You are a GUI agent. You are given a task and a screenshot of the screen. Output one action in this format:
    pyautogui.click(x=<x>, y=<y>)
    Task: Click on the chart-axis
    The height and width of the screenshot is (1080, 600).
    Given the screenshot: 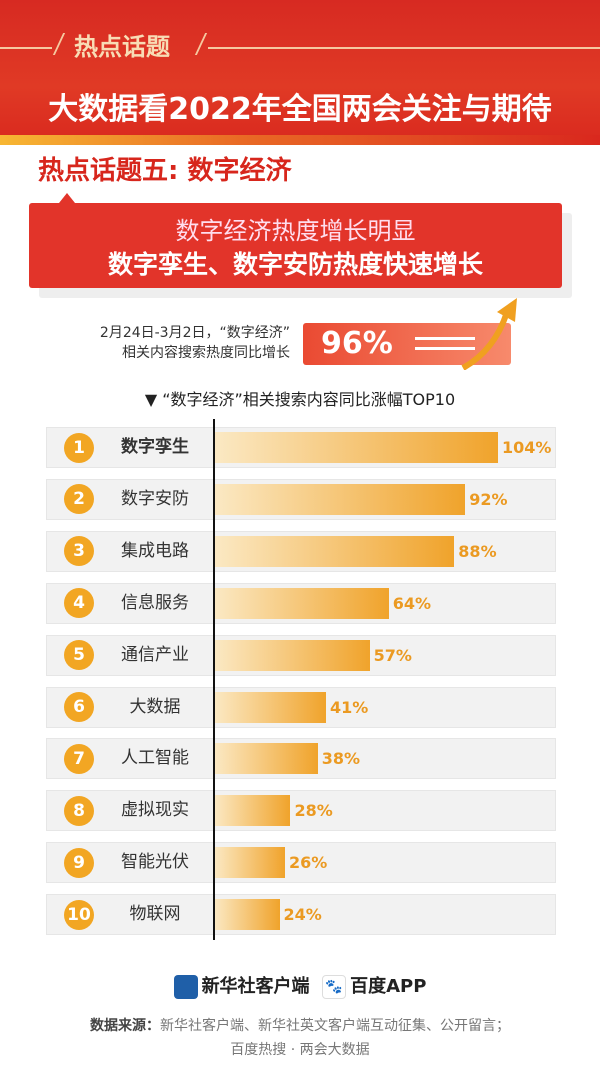 What is the action you would take?
    pyautogui.click(x=214, y=679)
    